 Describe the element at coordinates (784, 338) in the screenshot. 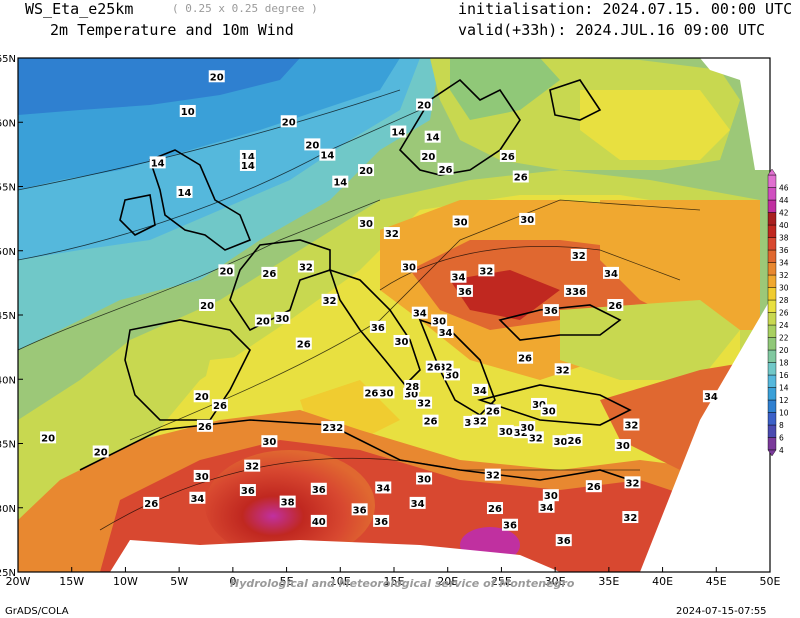

I see `colorbar-label: 22` at that location.